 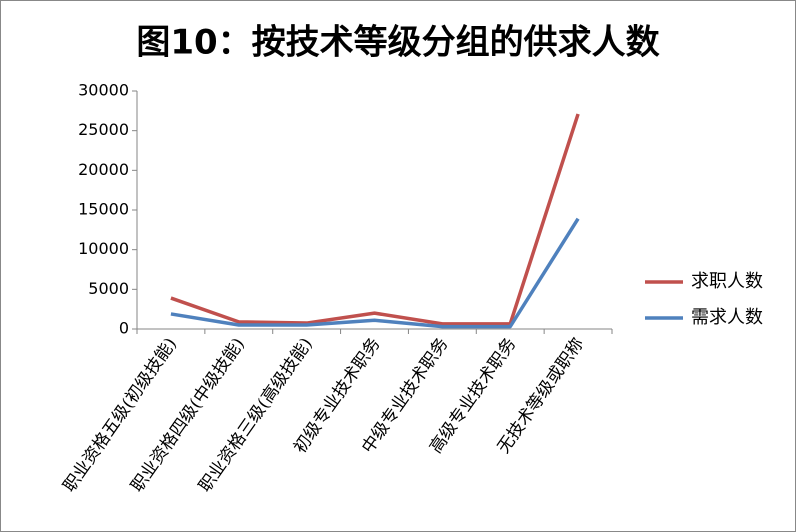 I want to click on legend-label: 需求人数, so click(x=727, y=317).